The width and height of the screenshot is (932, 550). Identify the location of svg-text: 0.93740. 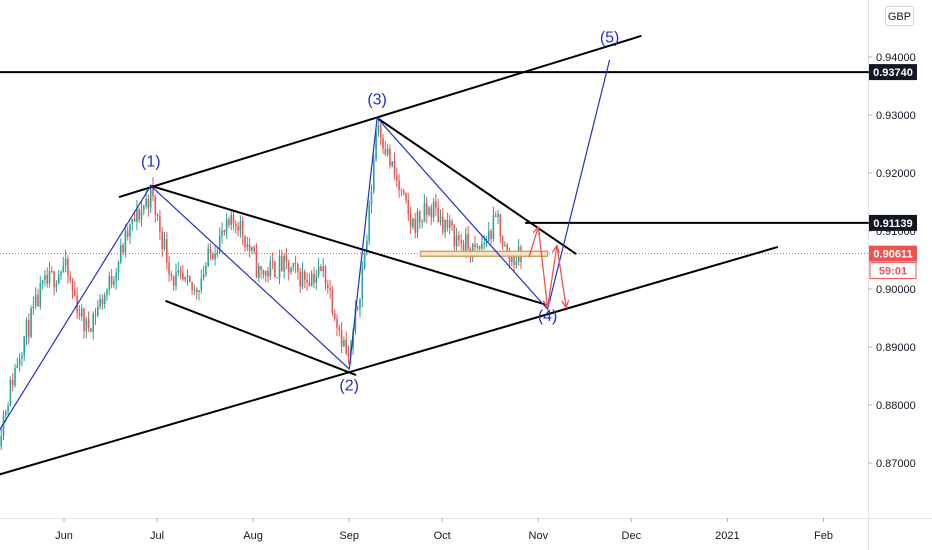
(893, 73).